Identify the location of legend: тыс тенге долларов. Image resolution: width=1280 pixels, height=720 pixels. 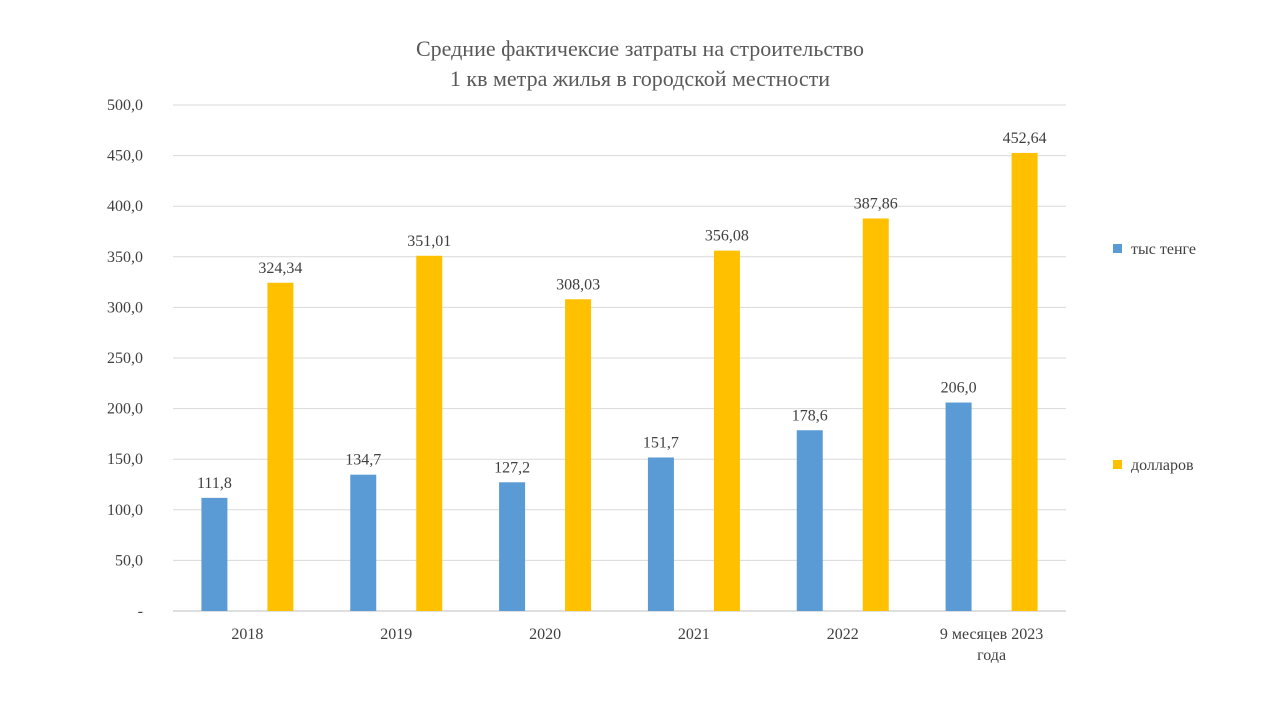
(1154, 357).